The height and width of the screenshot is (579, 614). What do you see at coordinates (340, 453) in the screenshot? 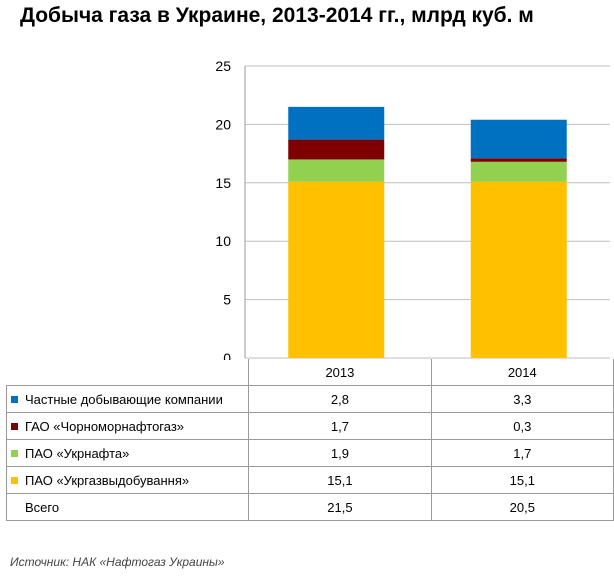
I see `data-label: 1,9` at bounding box center [340, 453].